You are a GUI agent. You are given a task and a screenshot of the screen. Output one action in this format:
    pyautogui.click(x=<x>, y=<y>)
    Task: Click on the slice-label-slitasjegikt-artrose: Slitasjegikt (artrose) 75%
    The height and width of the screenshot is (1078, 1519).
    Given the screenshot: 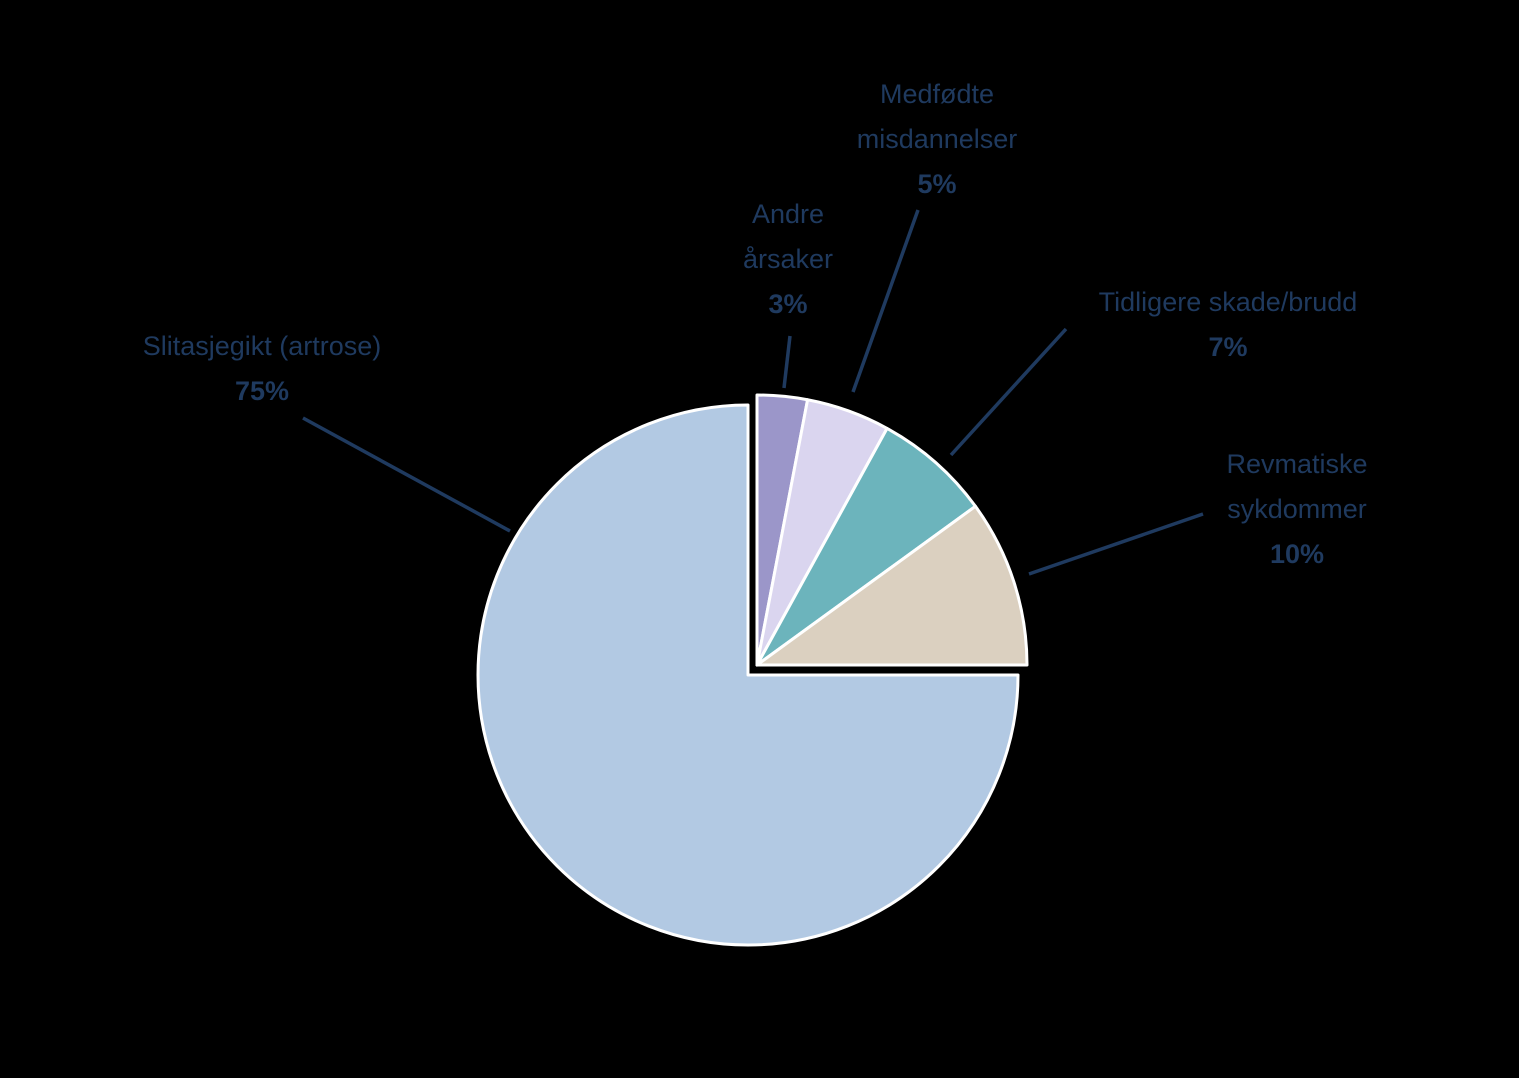 What is the action you would take?
    pyautogui.click(x=262, y=369)
    